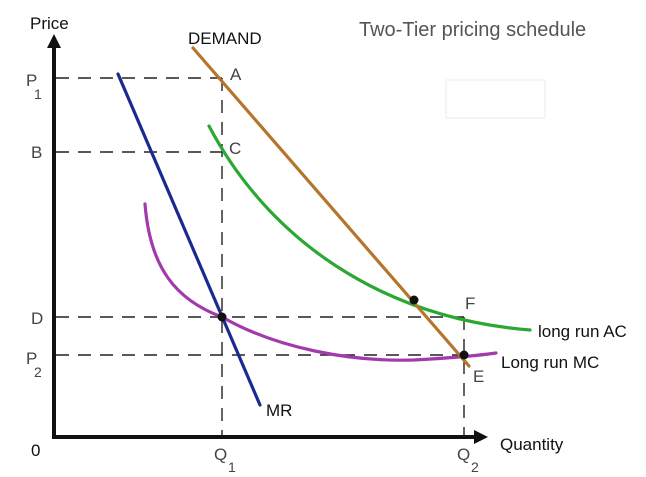  I want to click on mr-curve-label: MR, so click(279, 410).